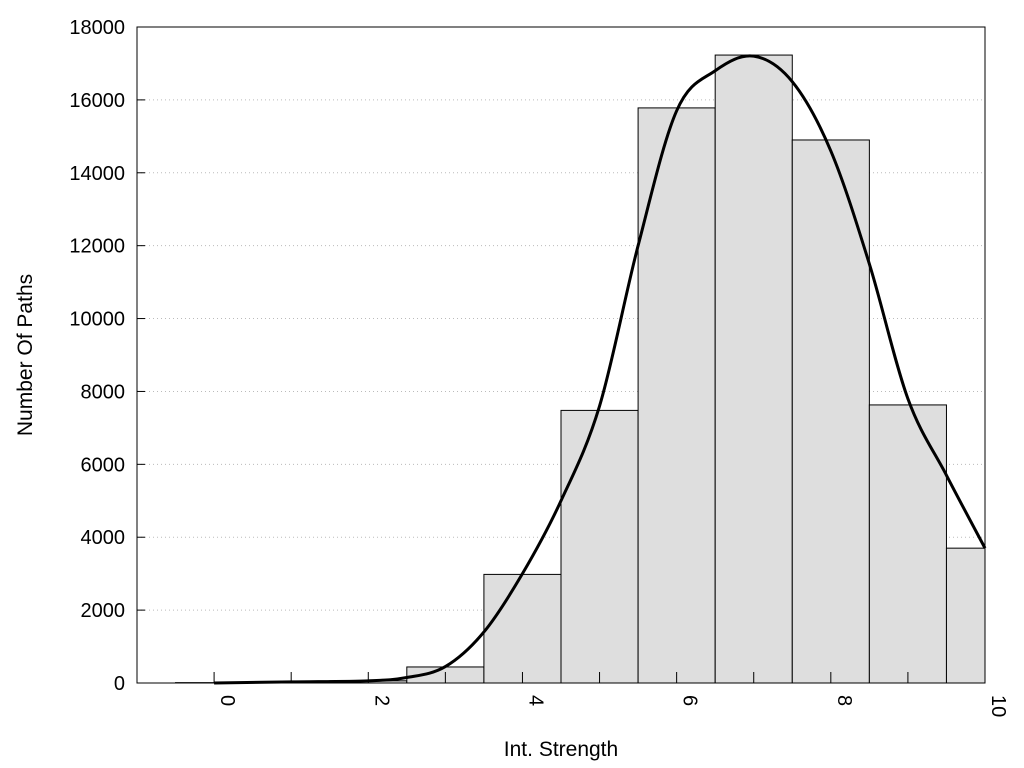 This screenshot has width=1024, height=768. What do you see at coordinates (227, 700) in the screenshot?
I see `x-tick-label: 0` at bounding box center [227, 700].